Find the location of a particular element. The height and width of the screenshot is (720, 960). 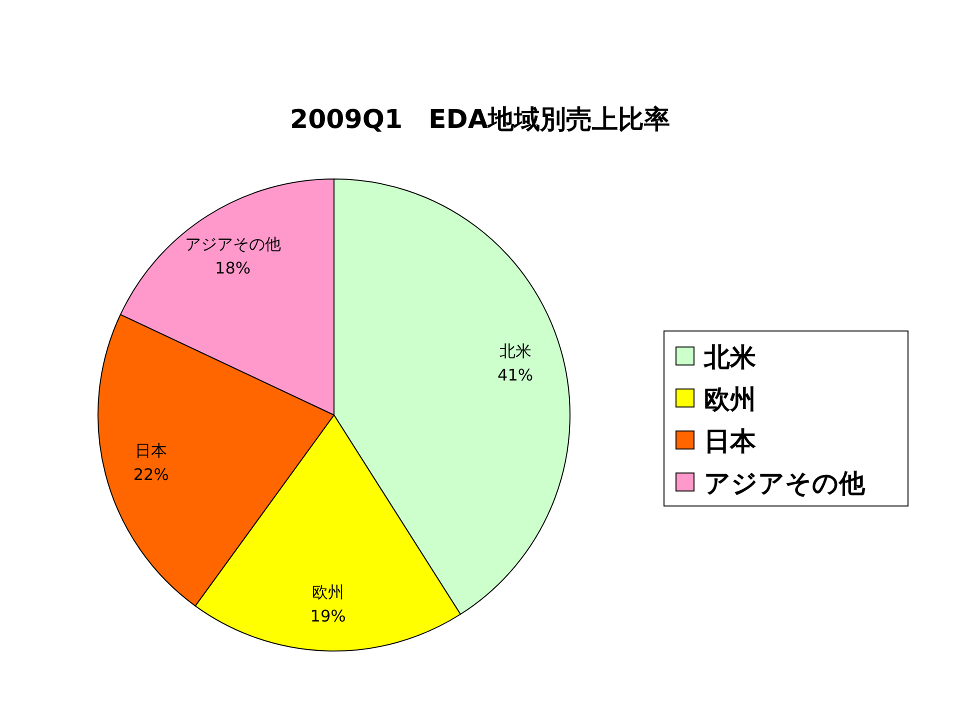

data-label: 19% is located at coordinates (328, 616).